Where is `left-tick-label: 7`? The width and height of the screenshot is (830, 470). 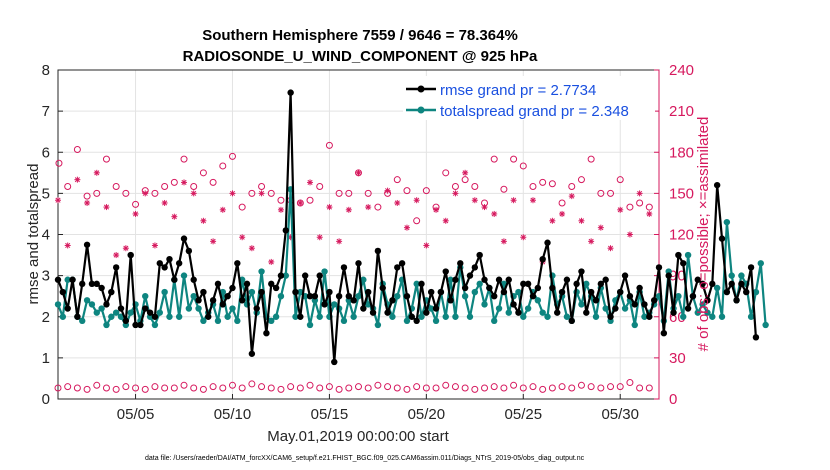
left-tick-label: 7 is located at coordinates (46, 111).